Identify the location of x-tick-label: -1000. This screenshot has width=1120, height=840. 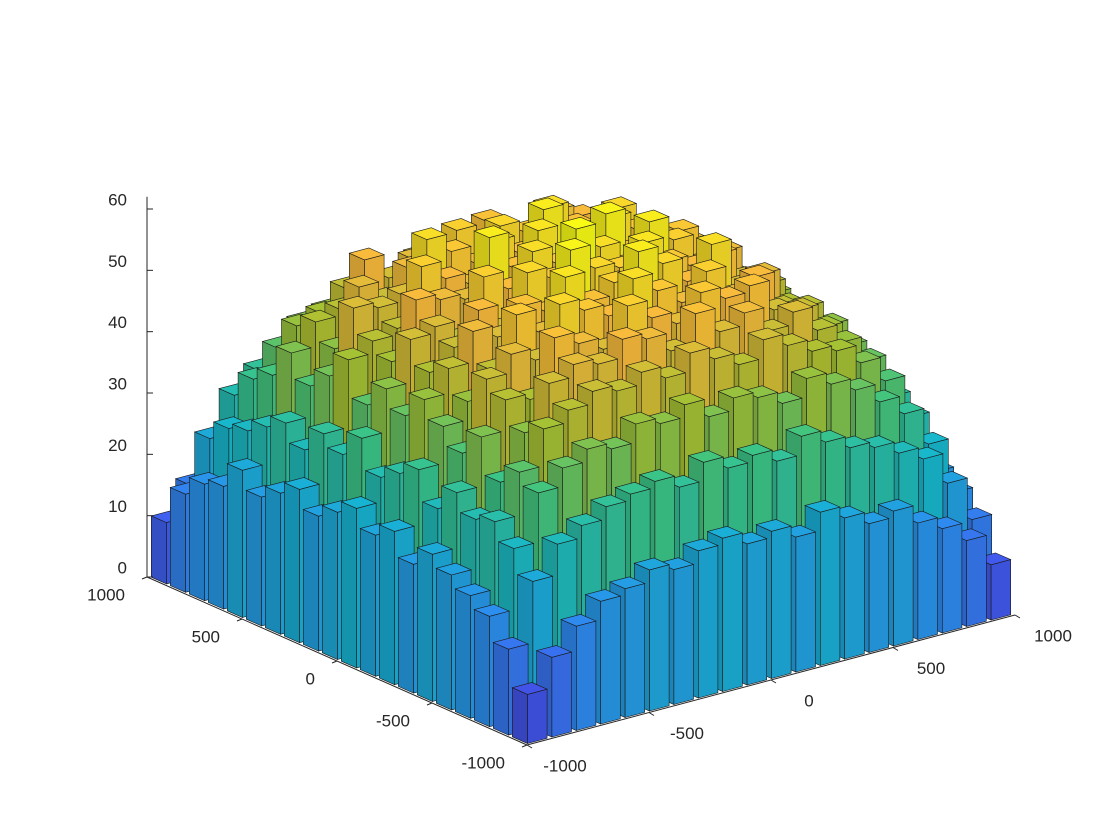
(564, 765).